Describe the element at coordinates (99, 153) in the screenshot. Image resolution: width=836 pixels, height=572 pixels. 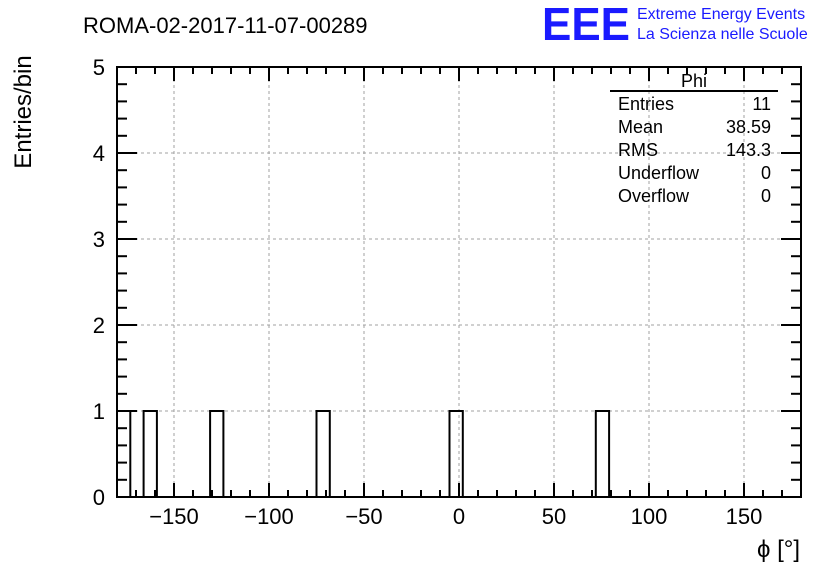
I see `y-tick-label: 4` at that location.